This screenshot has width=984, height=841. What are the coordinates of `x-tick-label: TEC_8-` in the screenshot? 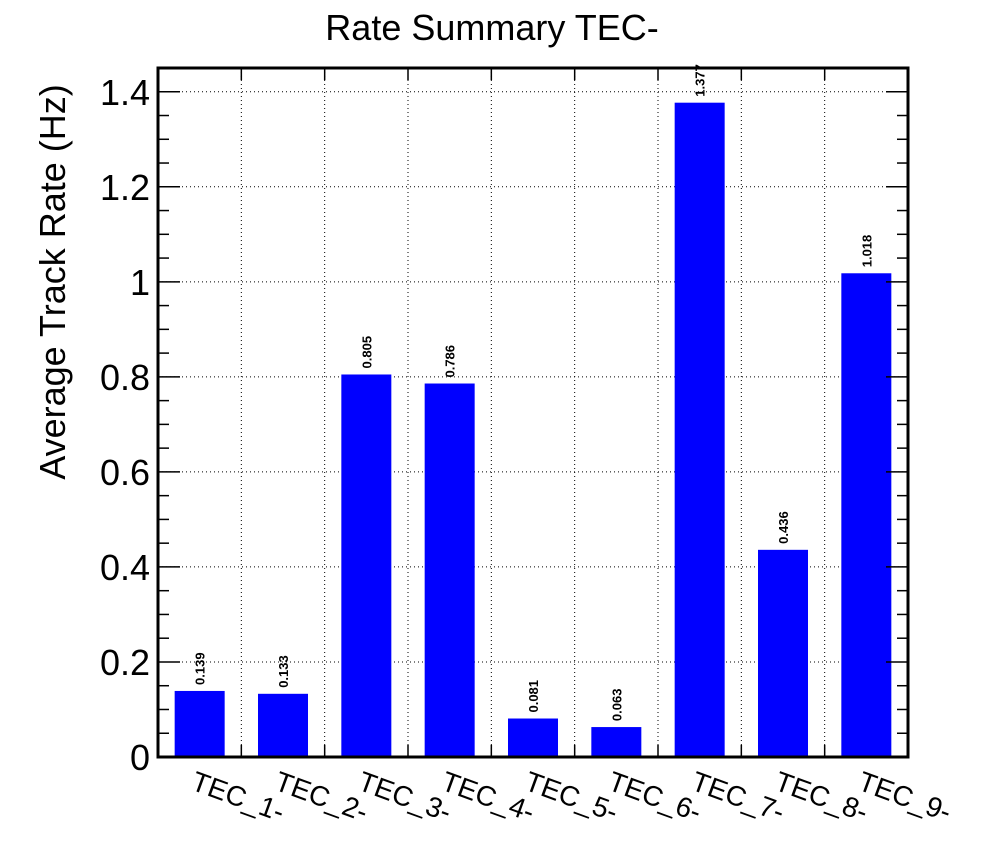 It's located at (821, 797).